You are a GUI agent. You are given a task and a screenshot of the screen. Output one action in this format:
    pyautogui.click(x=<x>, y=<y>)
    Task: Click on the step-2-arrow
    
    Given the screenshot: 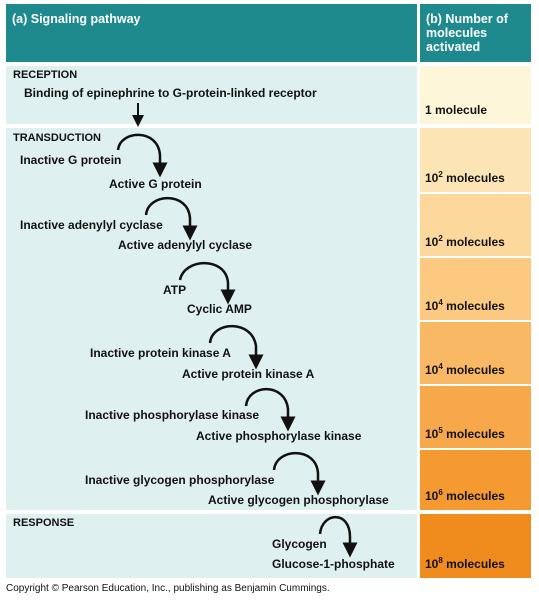 What is the action you would take?
    pyautogui.click(x=171, y=218)
    